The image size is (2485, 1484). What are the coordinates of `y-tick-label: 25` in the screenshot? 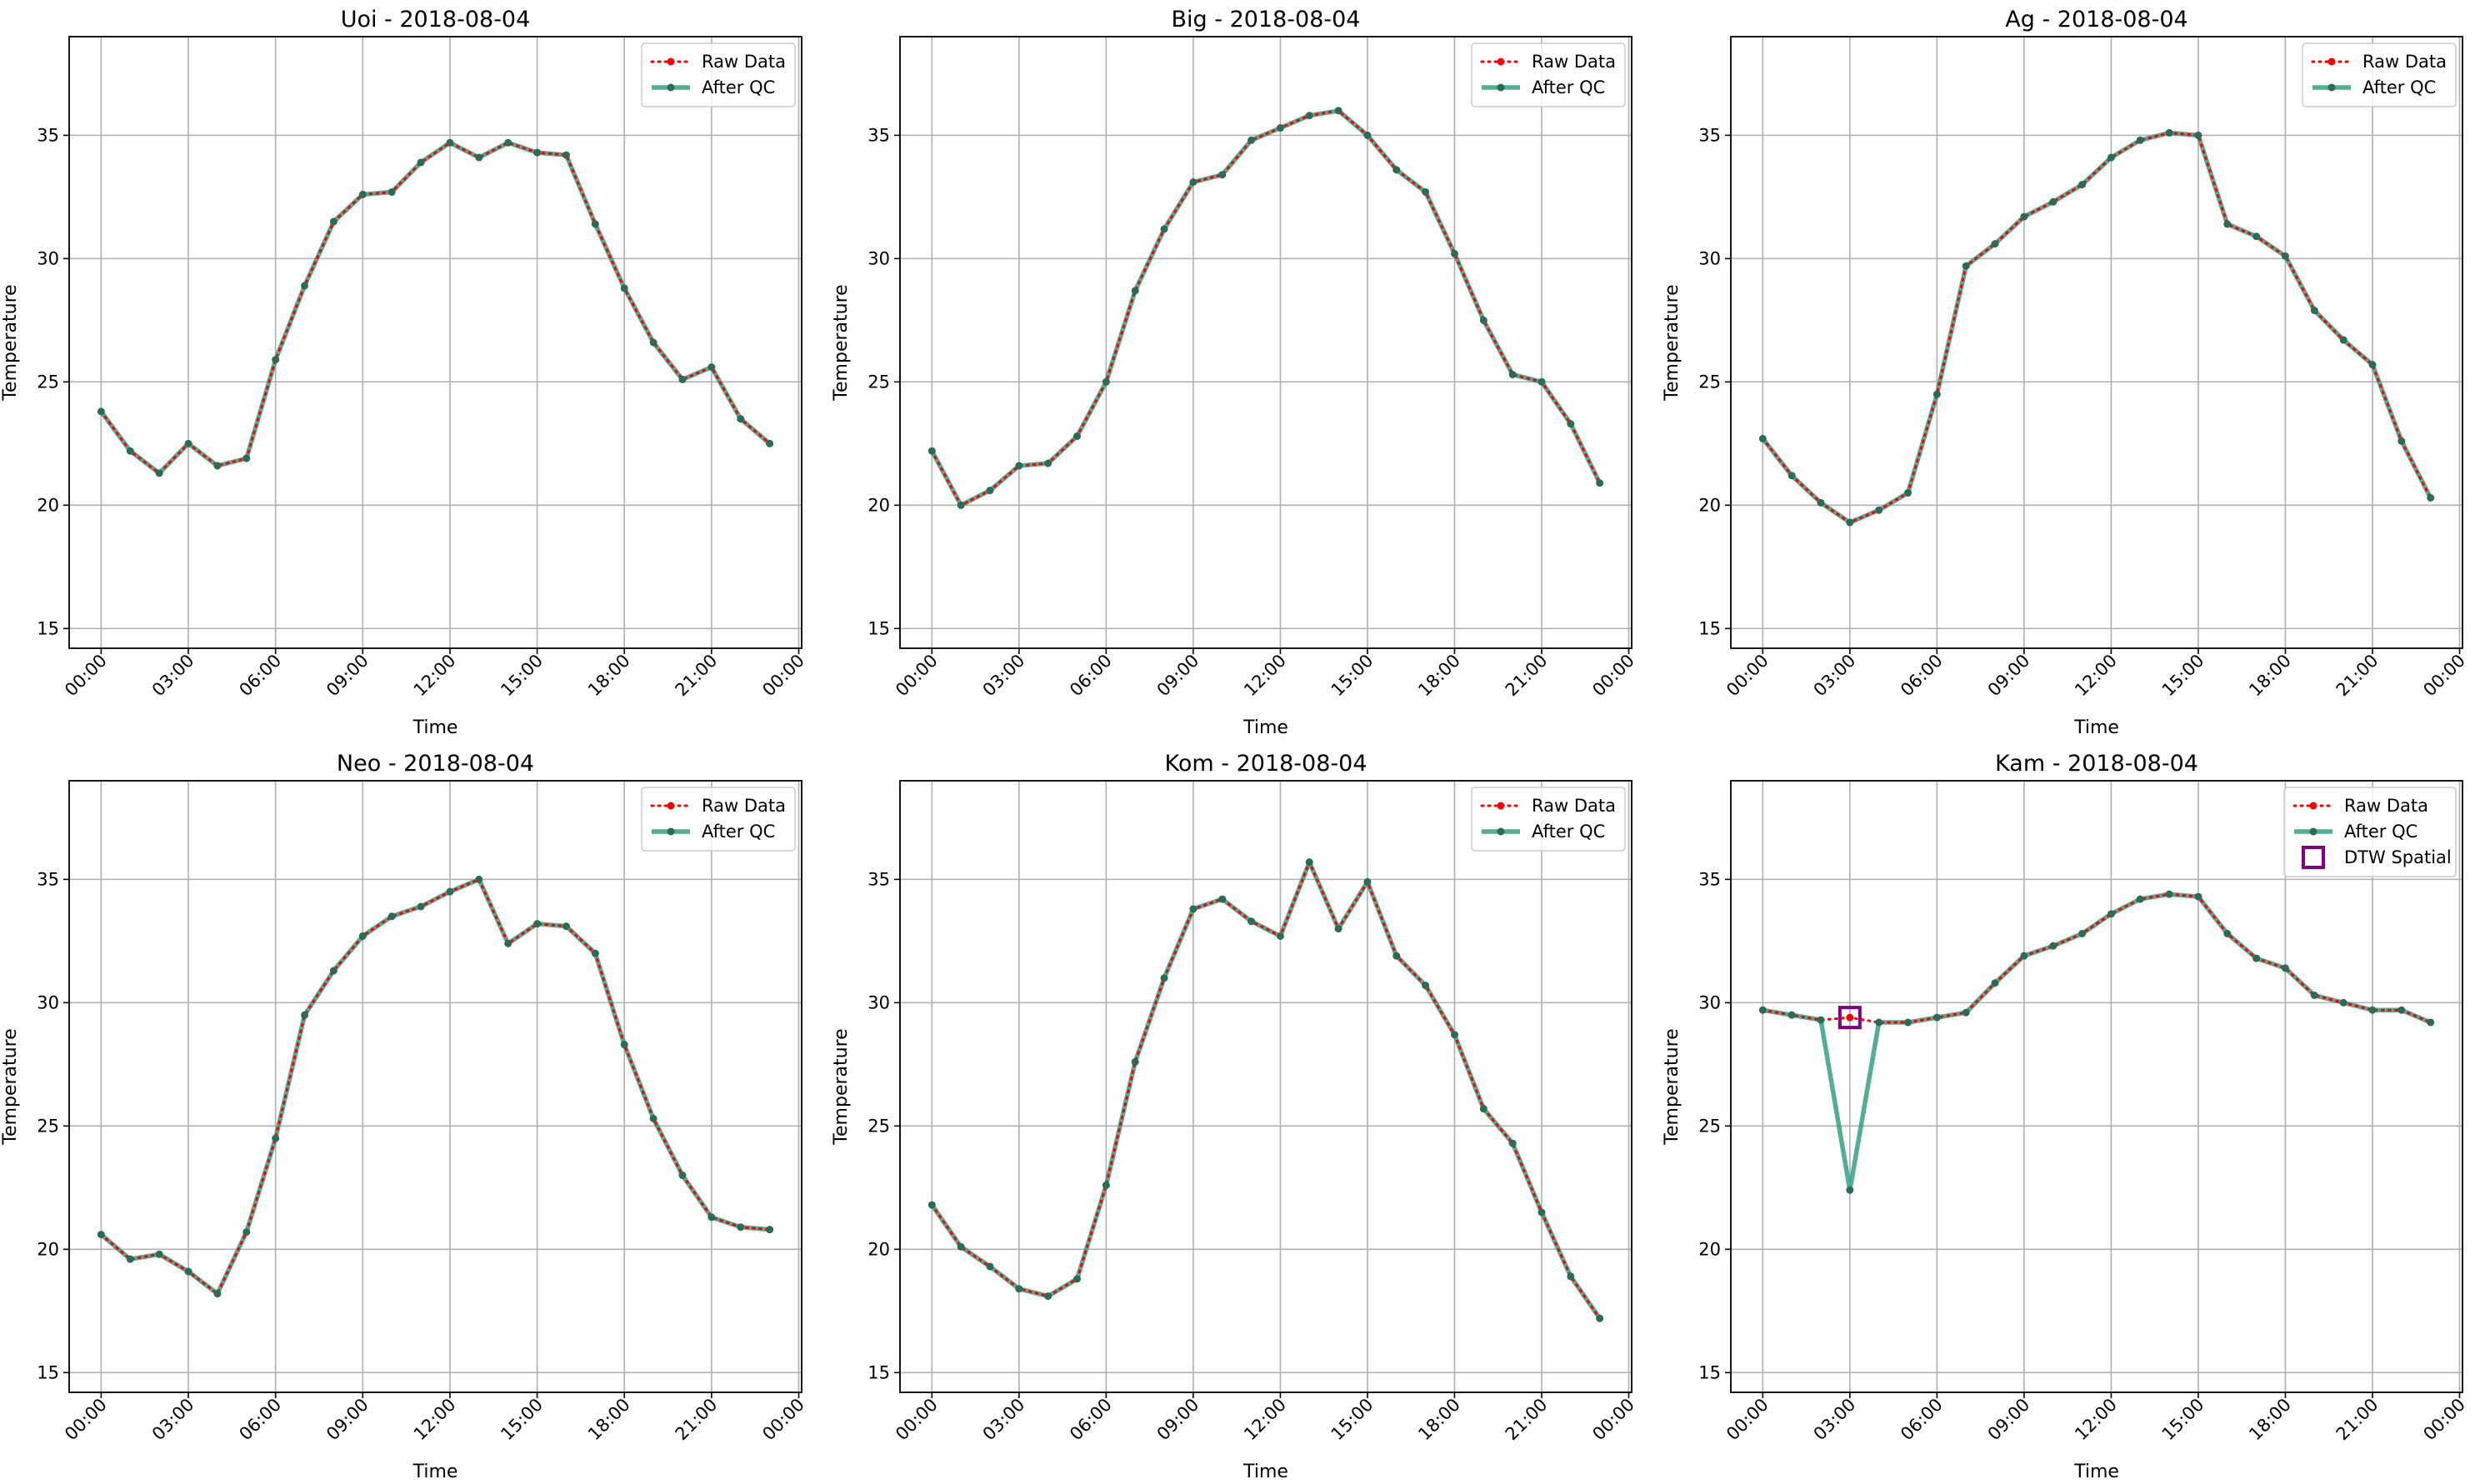 It's located at (879, 382).